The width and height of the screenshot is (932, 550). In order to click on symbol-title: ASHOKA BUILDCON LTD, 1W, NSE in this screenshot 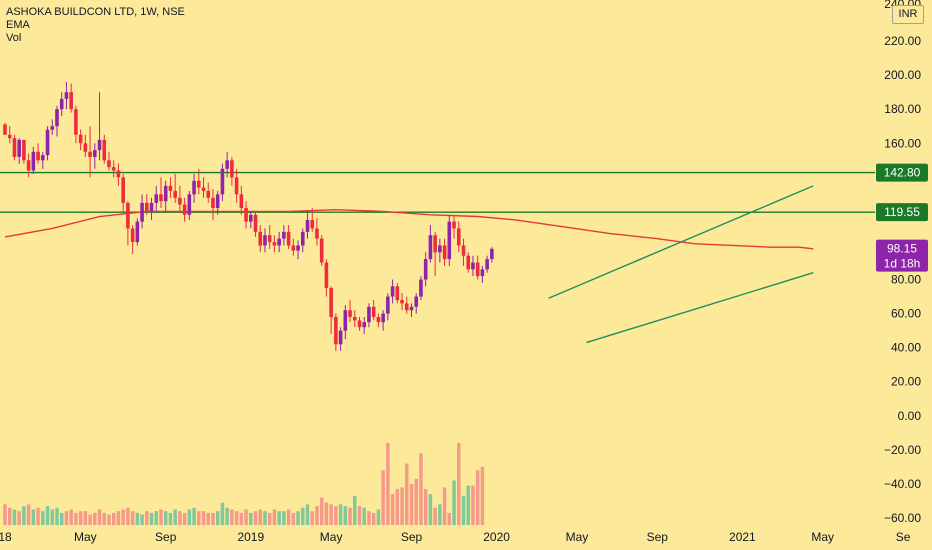, I will do `click(95, 12)`.